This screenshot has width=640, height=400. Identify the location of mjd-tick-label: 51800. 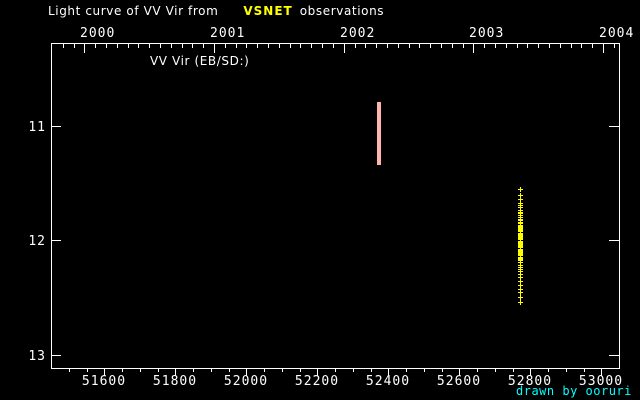
(175, 381).